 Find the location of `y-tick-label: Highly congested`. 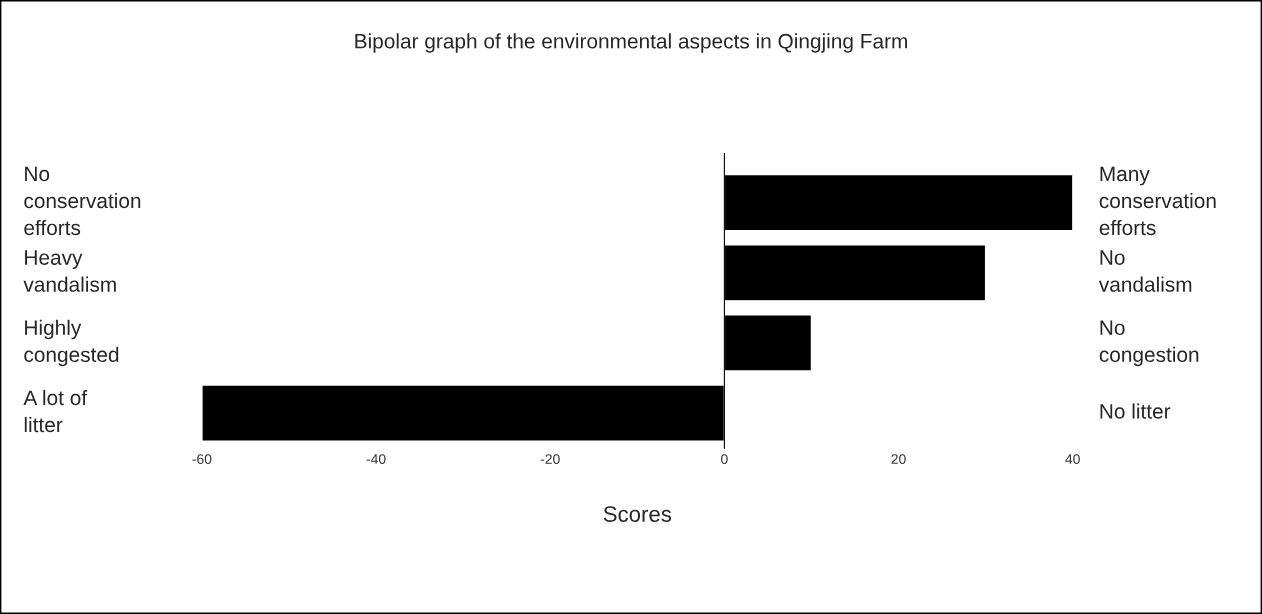

y-tick-label: Highly congested is located at coordinates (71, 343).